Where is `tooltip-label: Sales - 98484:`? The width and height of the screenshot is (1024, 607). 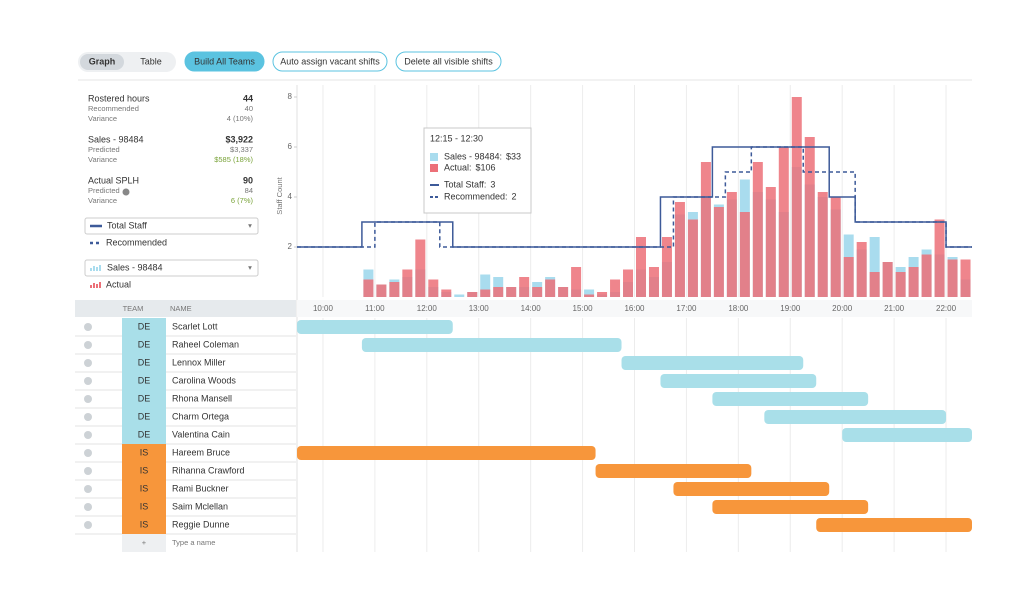
tooltip-label: Sales - 98484: is located at coordinates (473, 156).